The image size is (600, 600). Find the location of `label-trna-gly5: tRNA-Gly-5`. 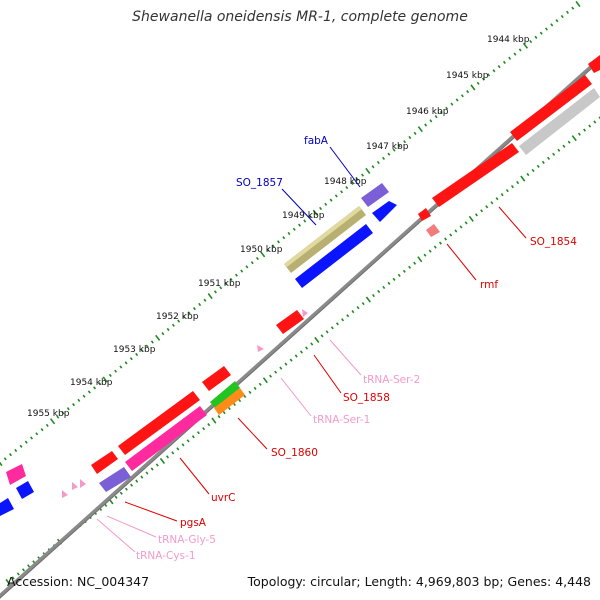

label-trna-gly5: tRNA-Gly-5 is located at coordinates (187, 540).